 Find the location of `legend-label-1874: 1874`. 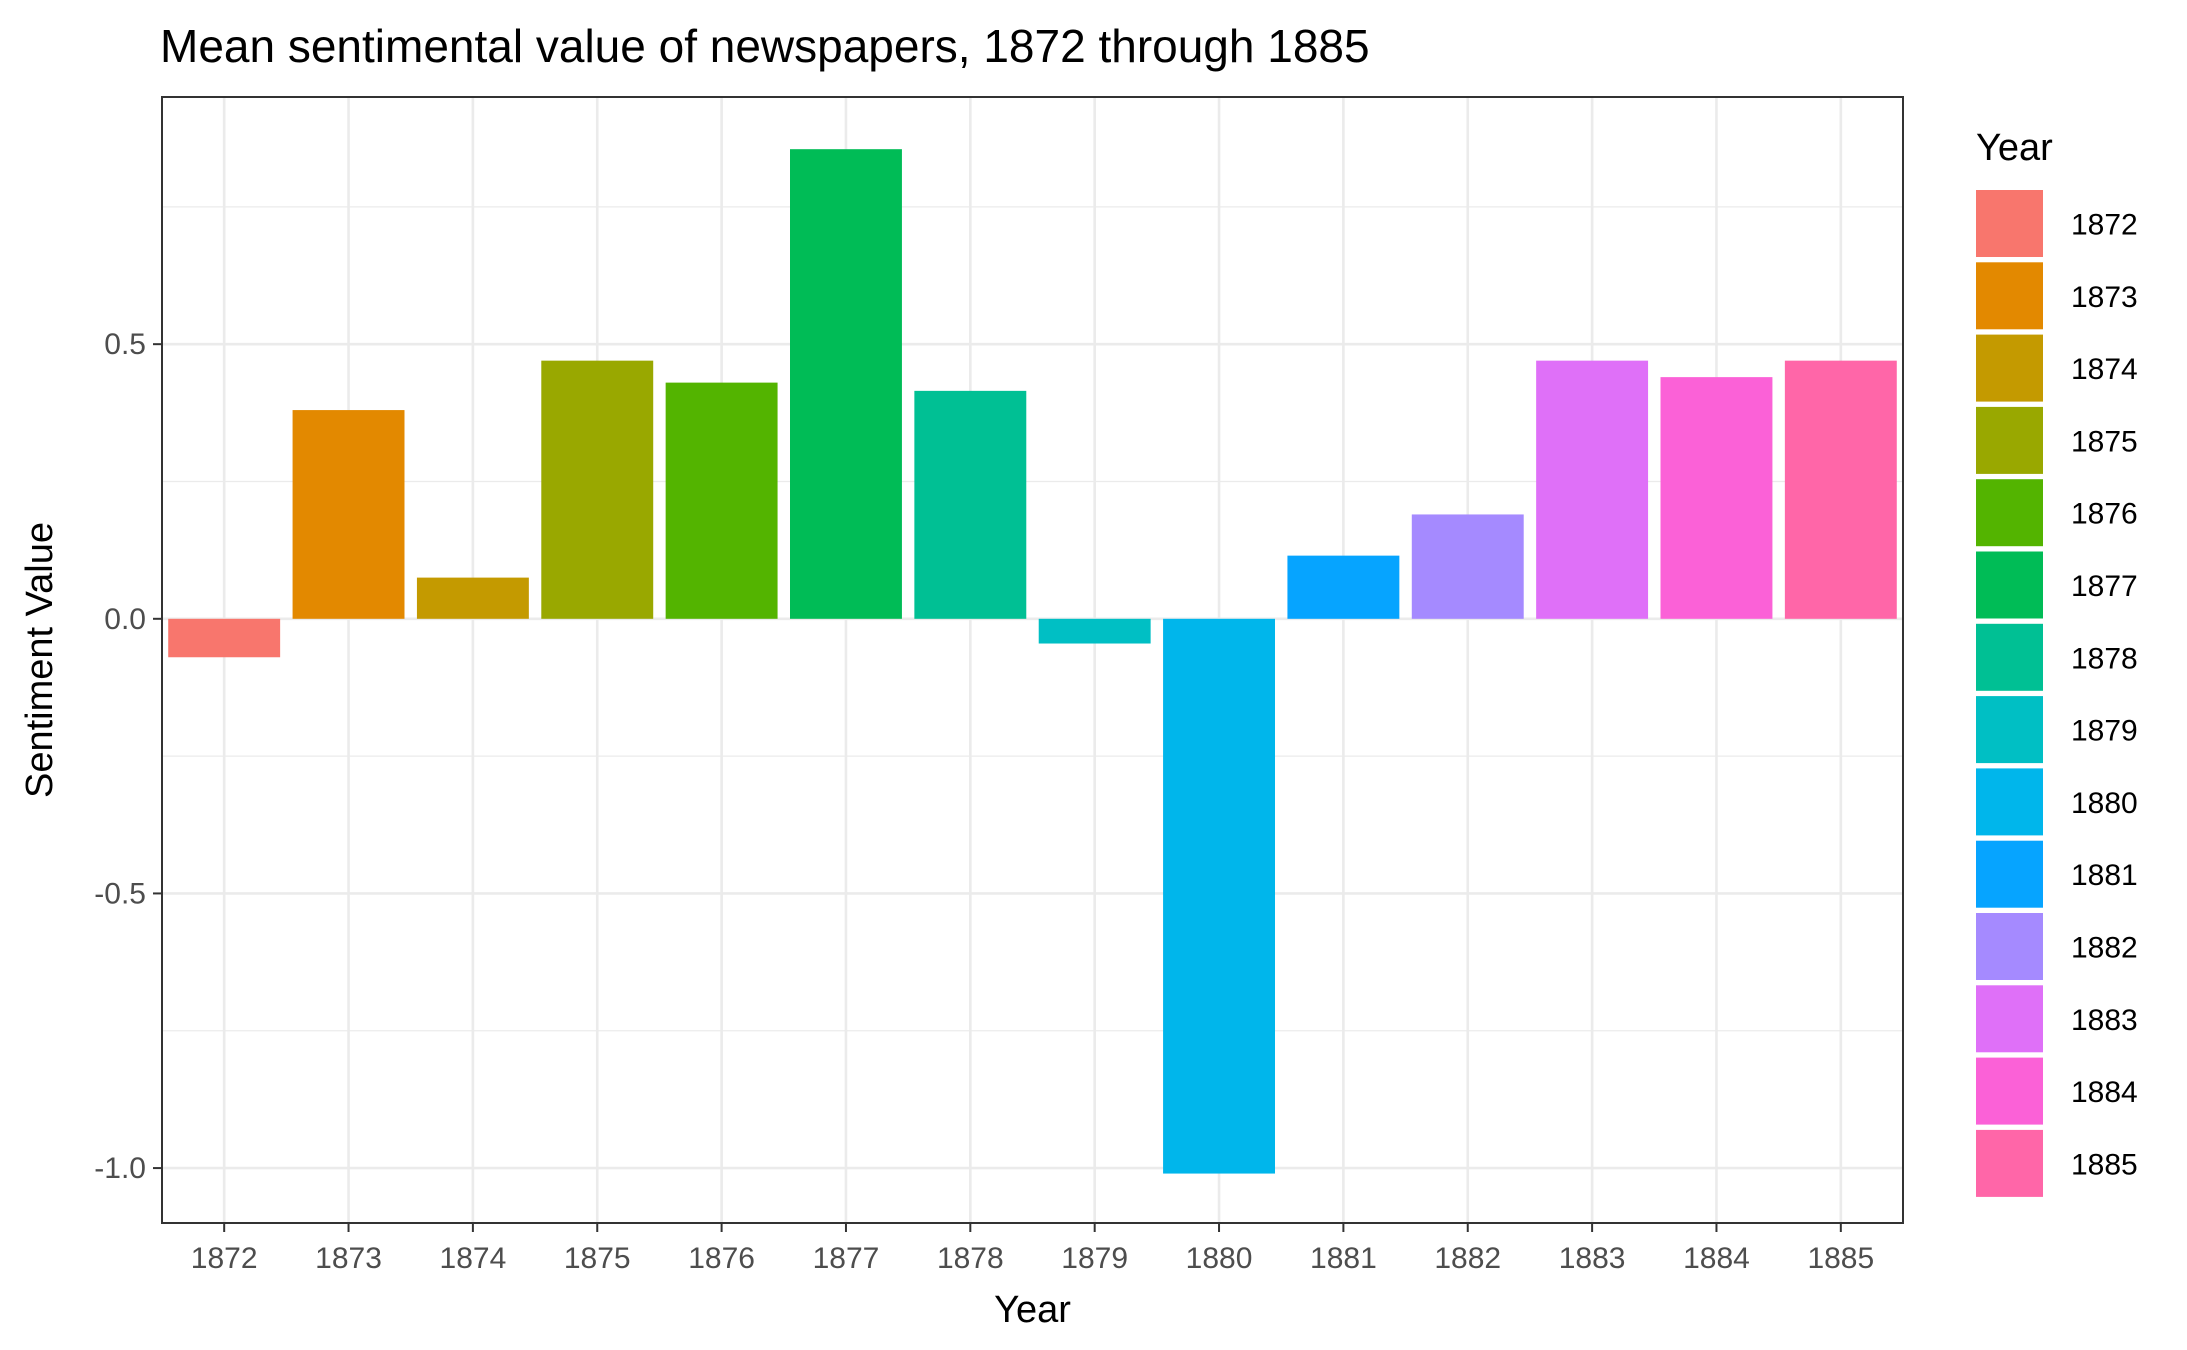

legend-label-1874: 1874 is located at coordinates (2104, 369).